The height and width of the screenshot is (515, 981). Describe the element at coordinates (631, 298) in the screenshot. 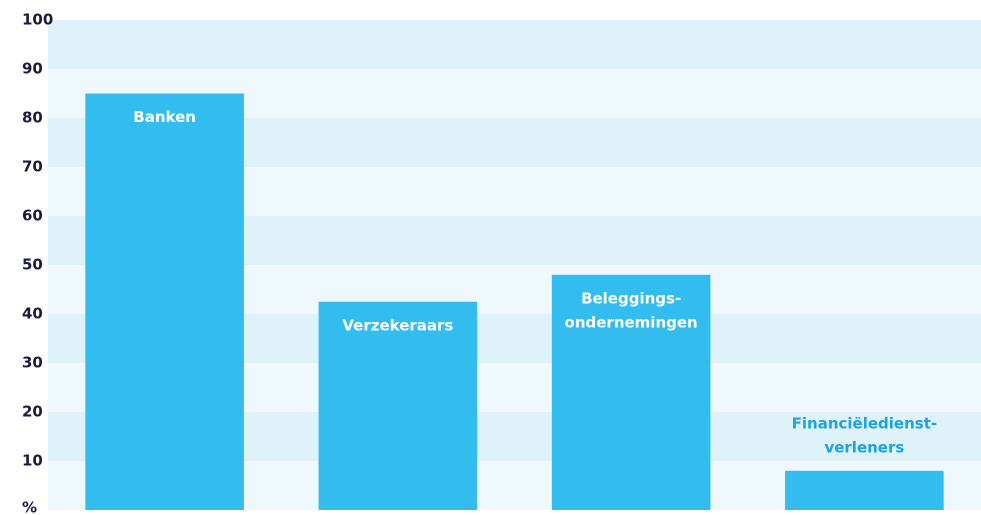

I see `category-label: Beleggings-` at that location.